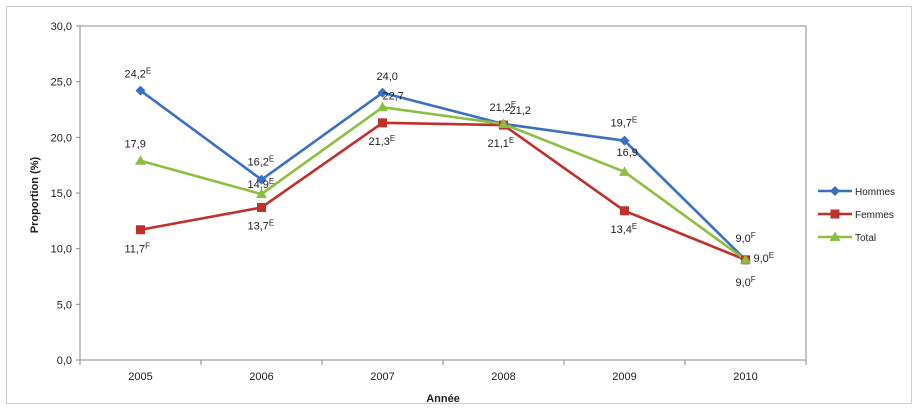 The image size is (921, 411). What do you see at coordinates (443, 371) in the screenshot?
I see `x-axis-ticks: 2005 2006 2007 2008 2009 2010` at bounding box center [443, 371].